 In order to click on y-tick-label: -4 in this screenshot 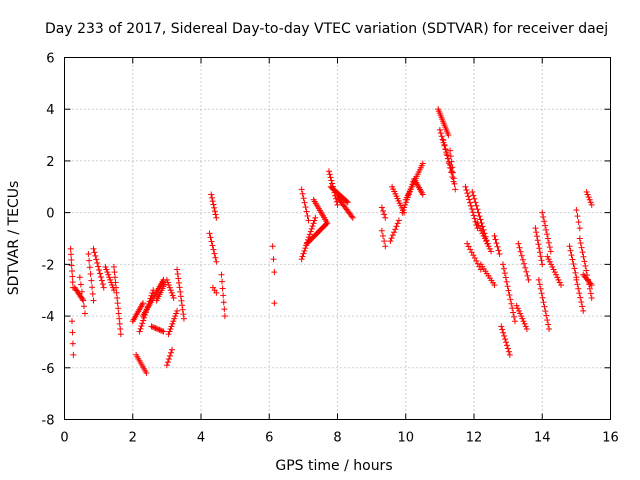, I will do `click(48, 317)`.